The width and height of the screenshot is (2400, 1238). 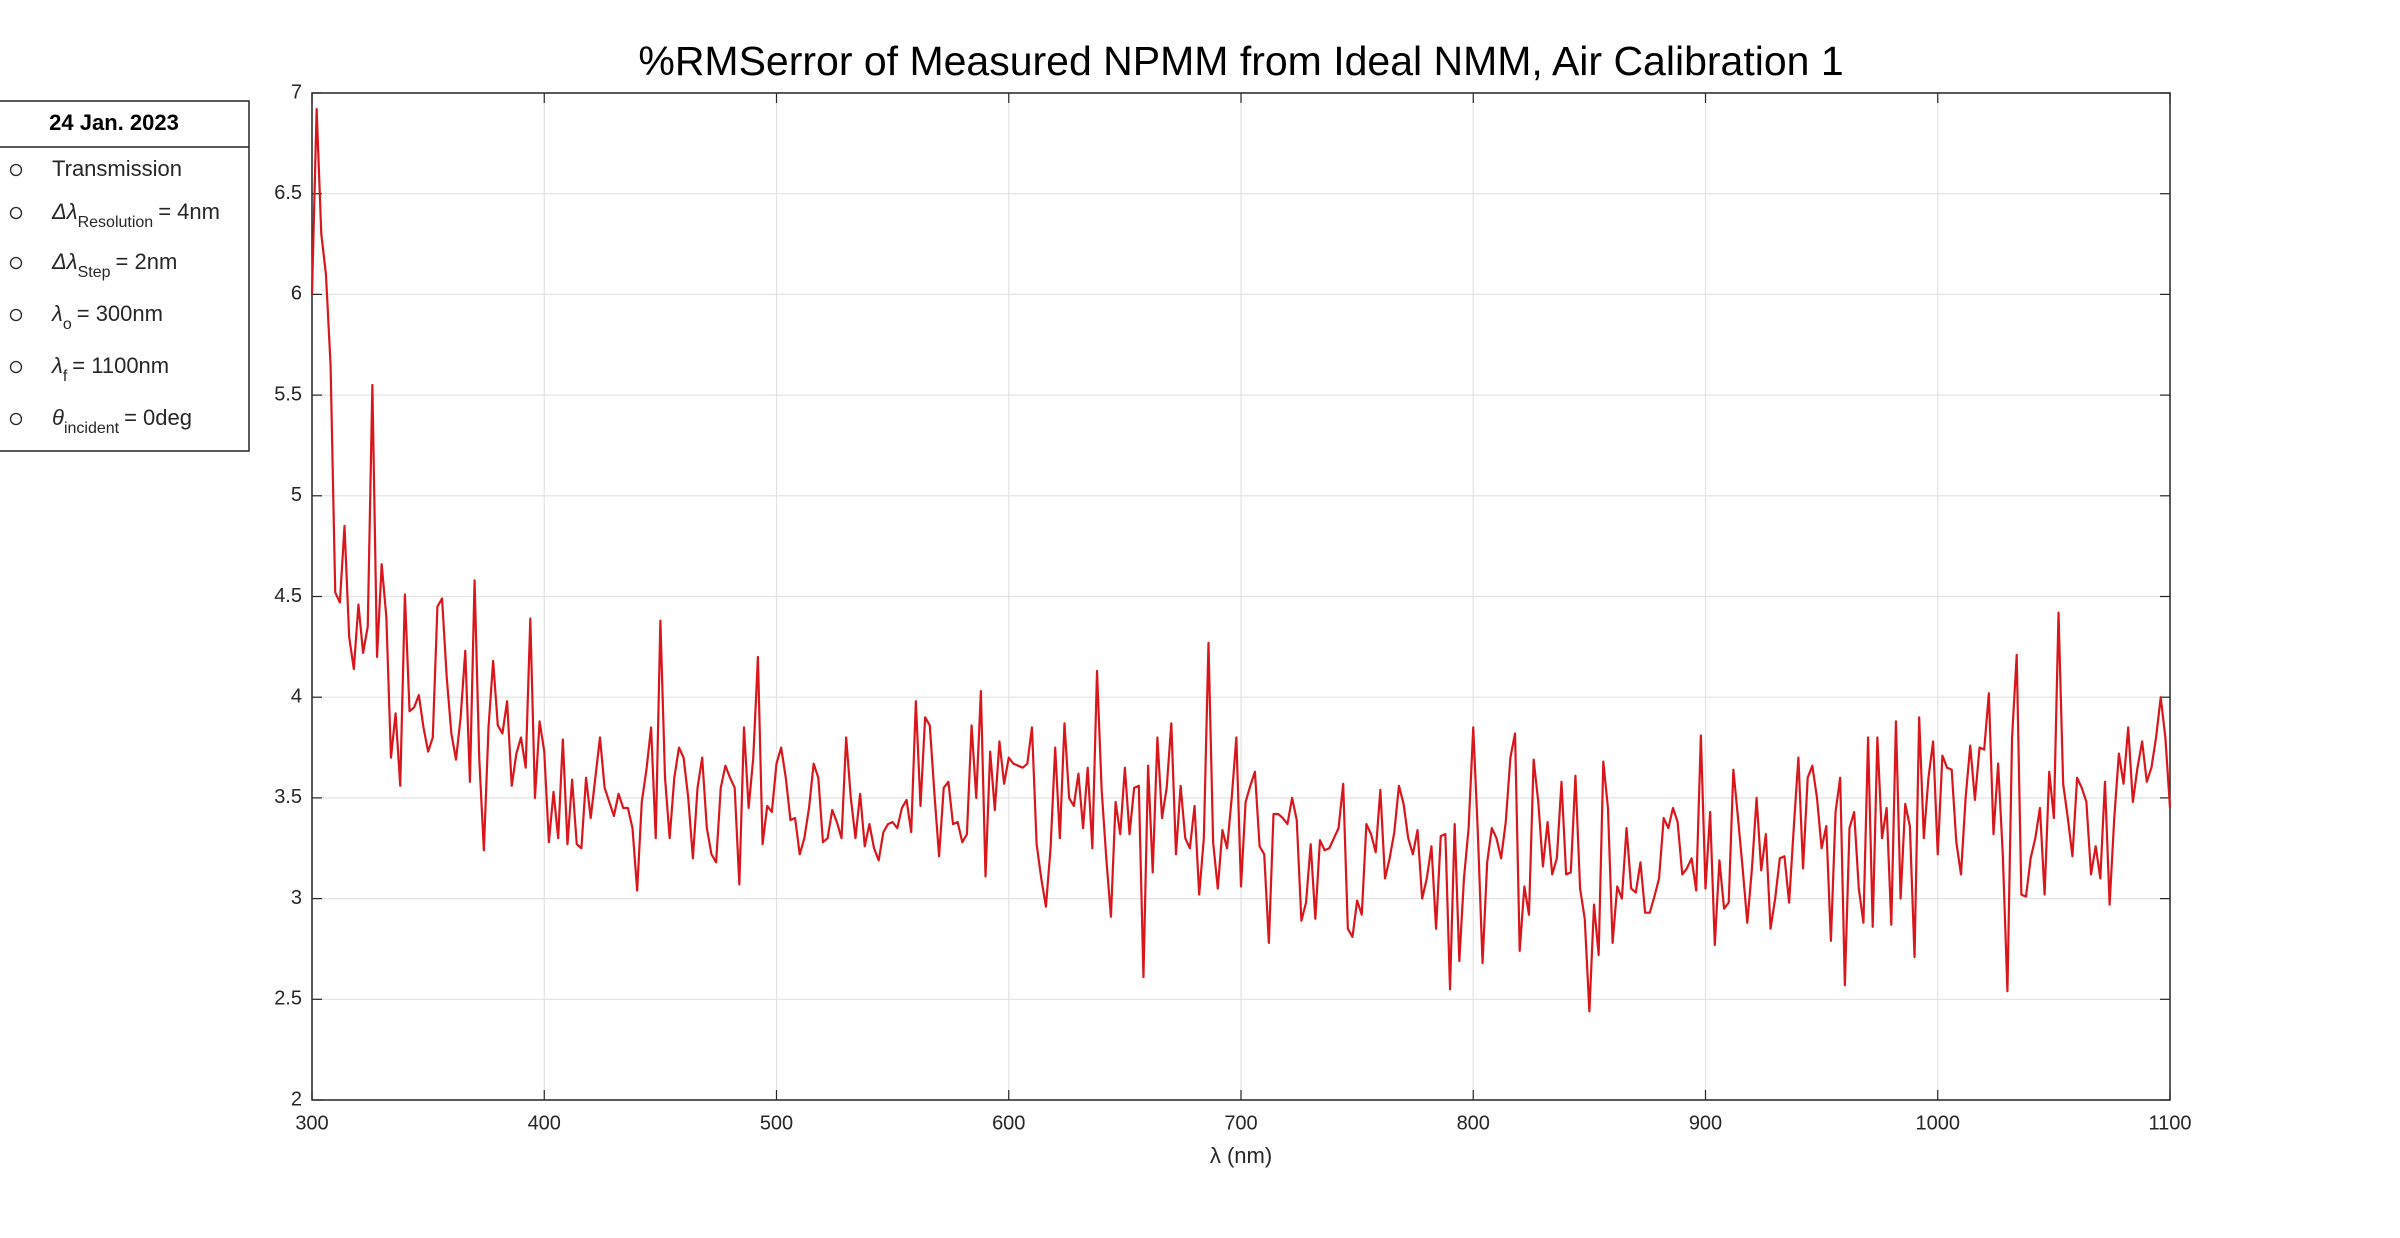 What do you see at coordinates (296, 898) in the screenshot?
I see `y-tick-label: 3` at bounding box center [296, 898].